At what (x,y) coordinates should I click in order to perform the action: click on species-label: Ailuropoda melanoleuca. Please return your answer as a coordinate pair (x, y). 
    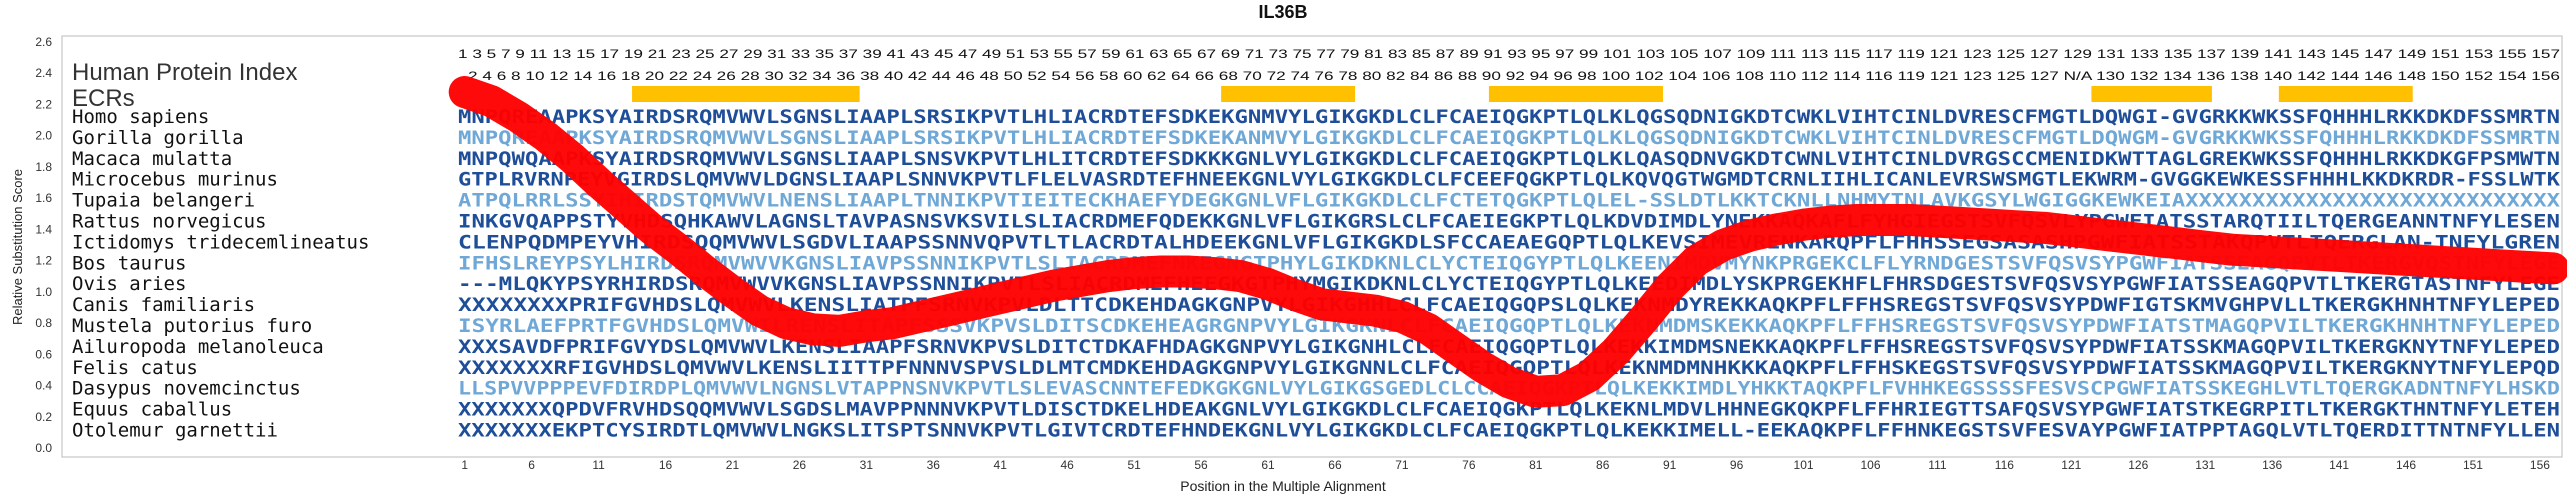
    Looking at the image, I should click on (198, 347).